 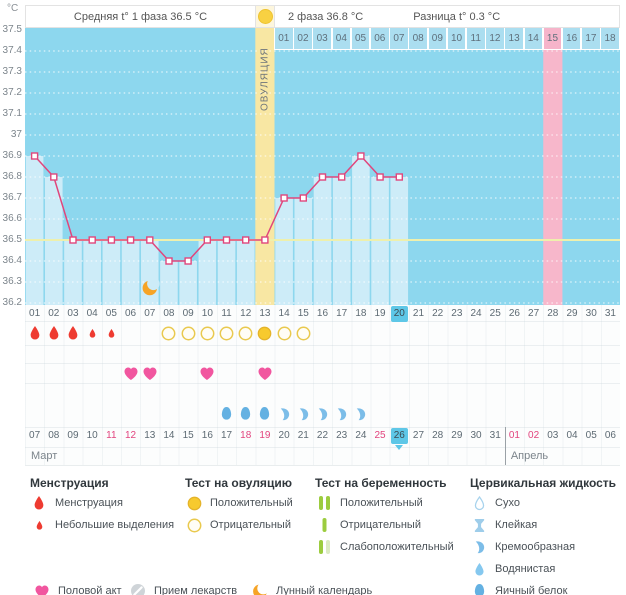 I want to click on y-axis-tick: 36.6, so click(x=12, y=218).